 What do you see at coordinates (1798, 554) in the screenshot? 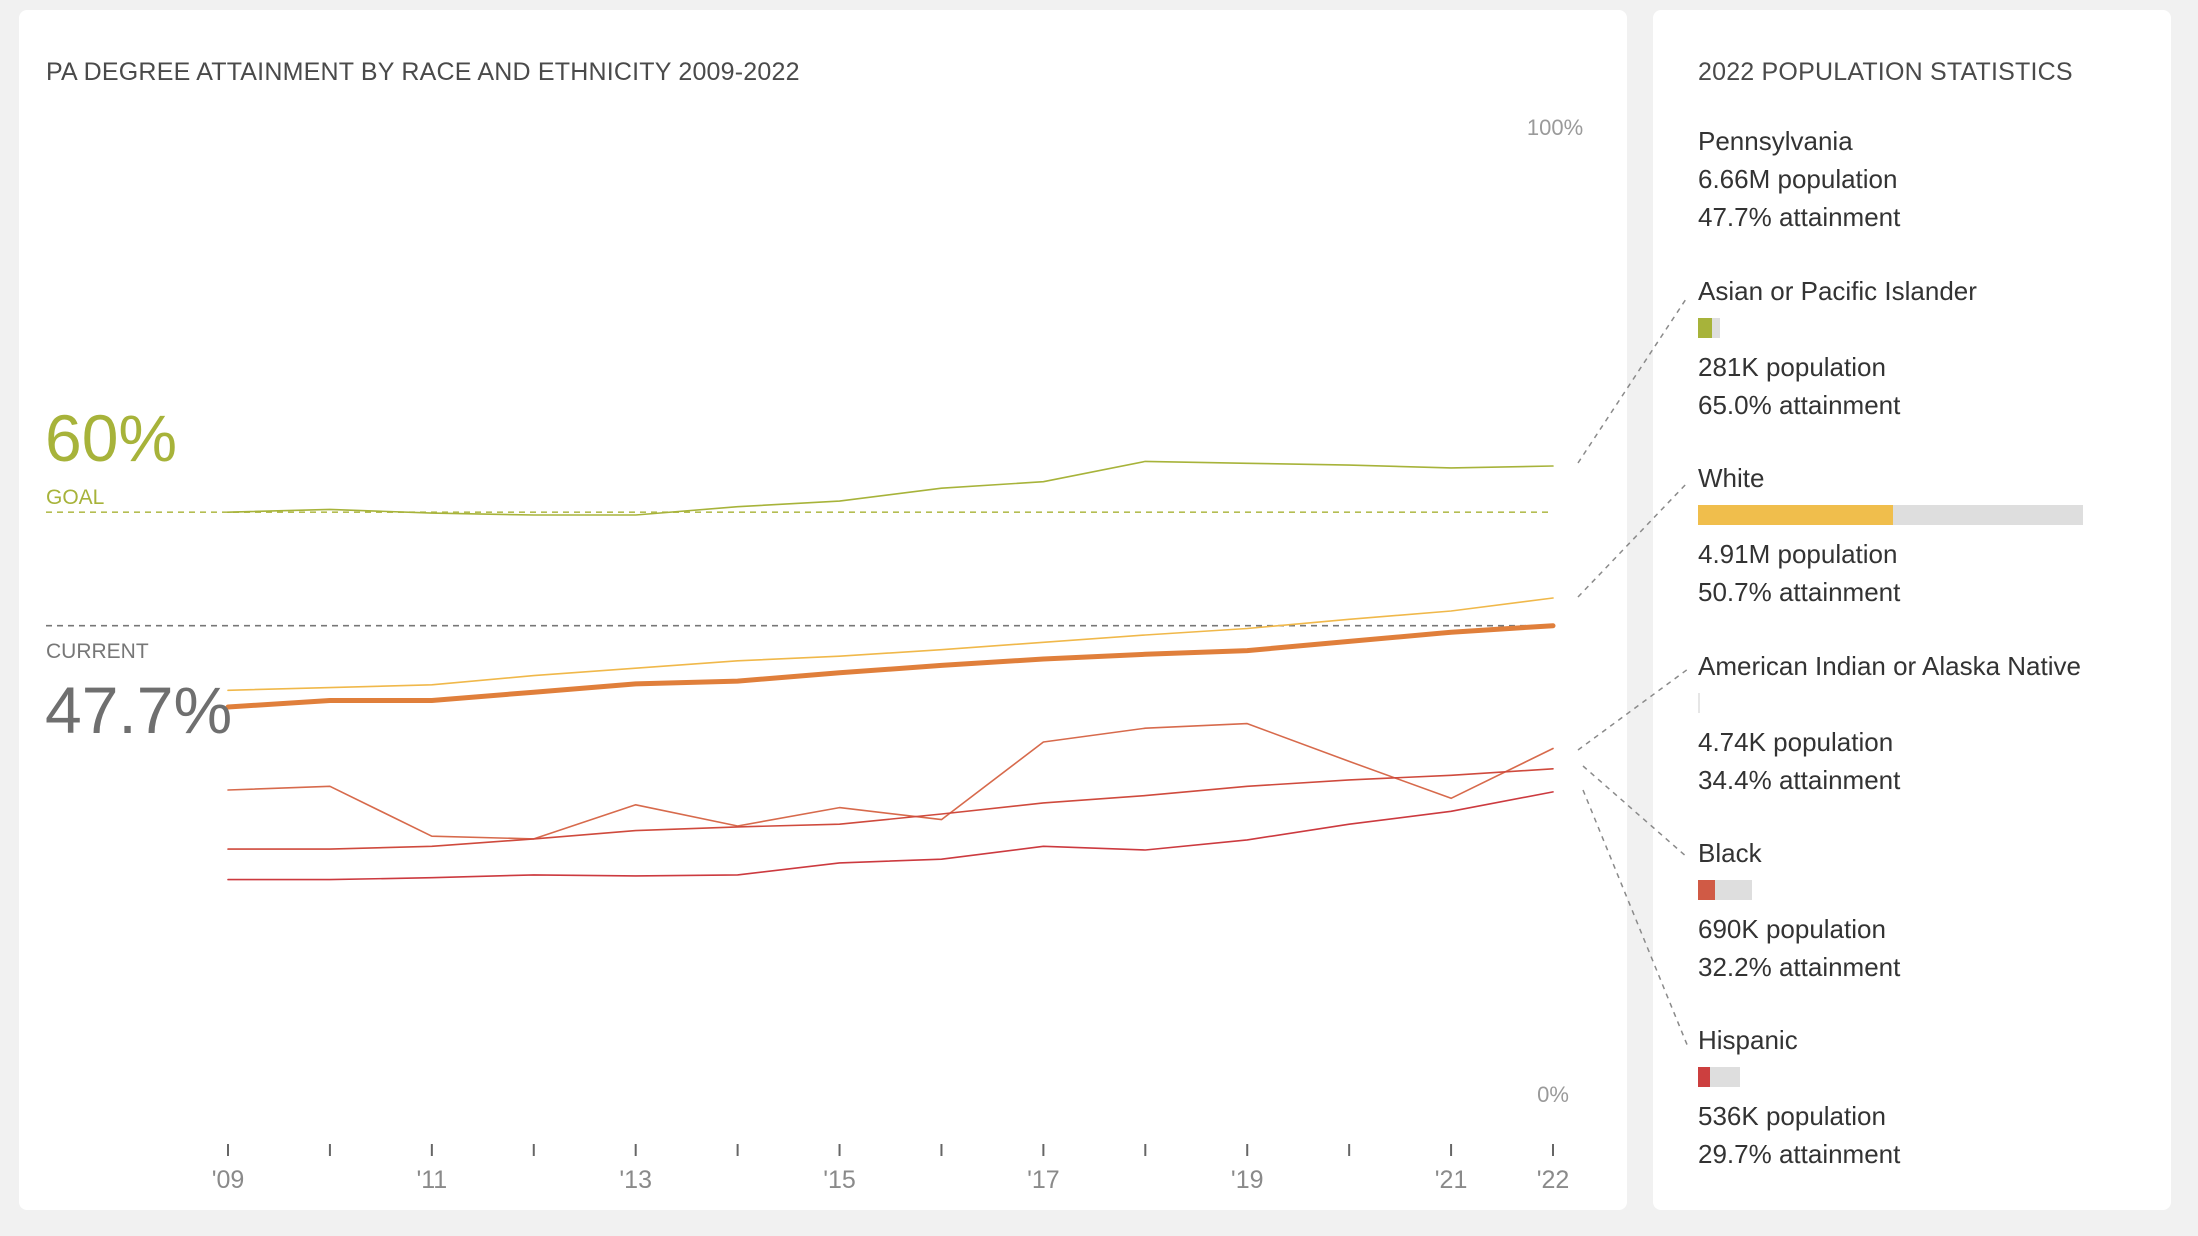
I see `stat-population: 4.91M population` at bounding box center [1798, 554].